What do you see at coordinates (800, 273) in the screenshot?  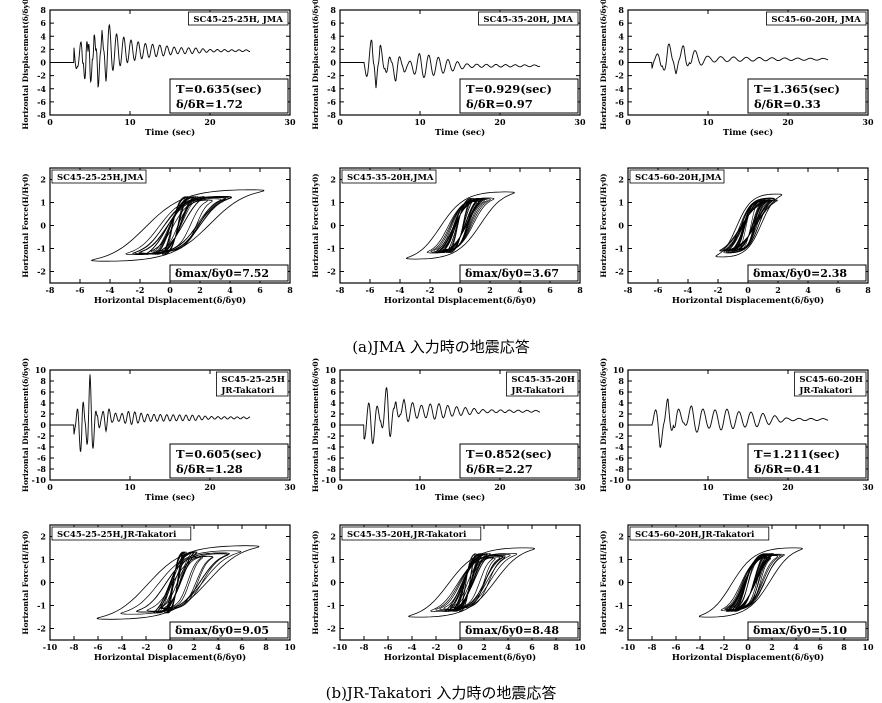 I see `annotation-ratio: δmax/δy0=2.38` at bounding box center [800, 273].